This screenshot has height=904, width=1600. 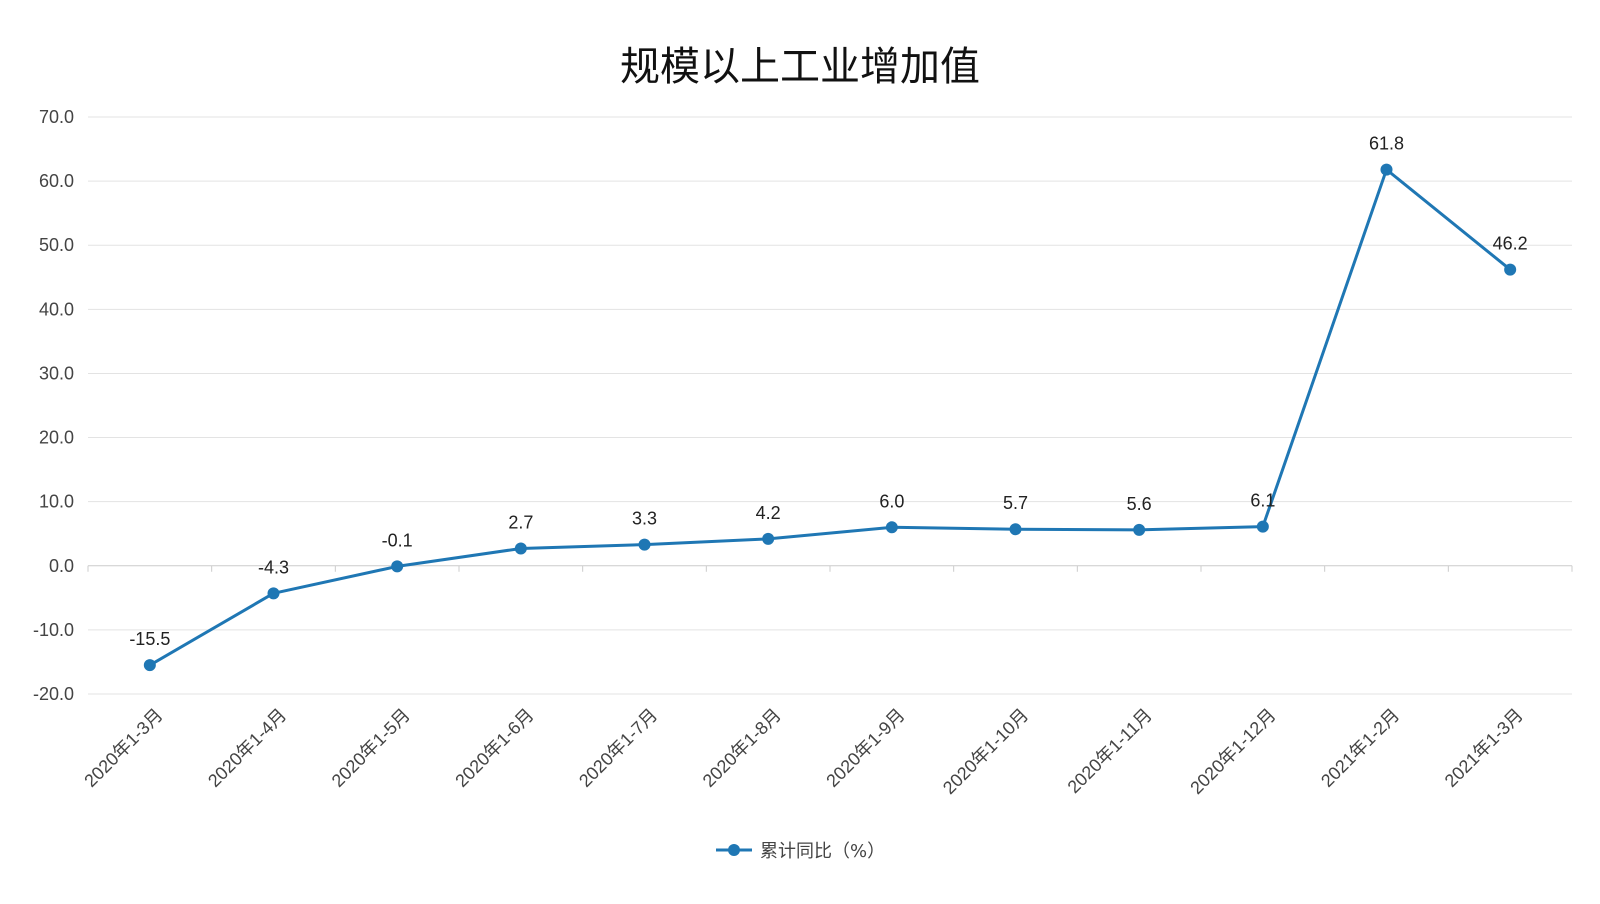 I want to click on data-label: 5.6, so click(x=1139, y=504).